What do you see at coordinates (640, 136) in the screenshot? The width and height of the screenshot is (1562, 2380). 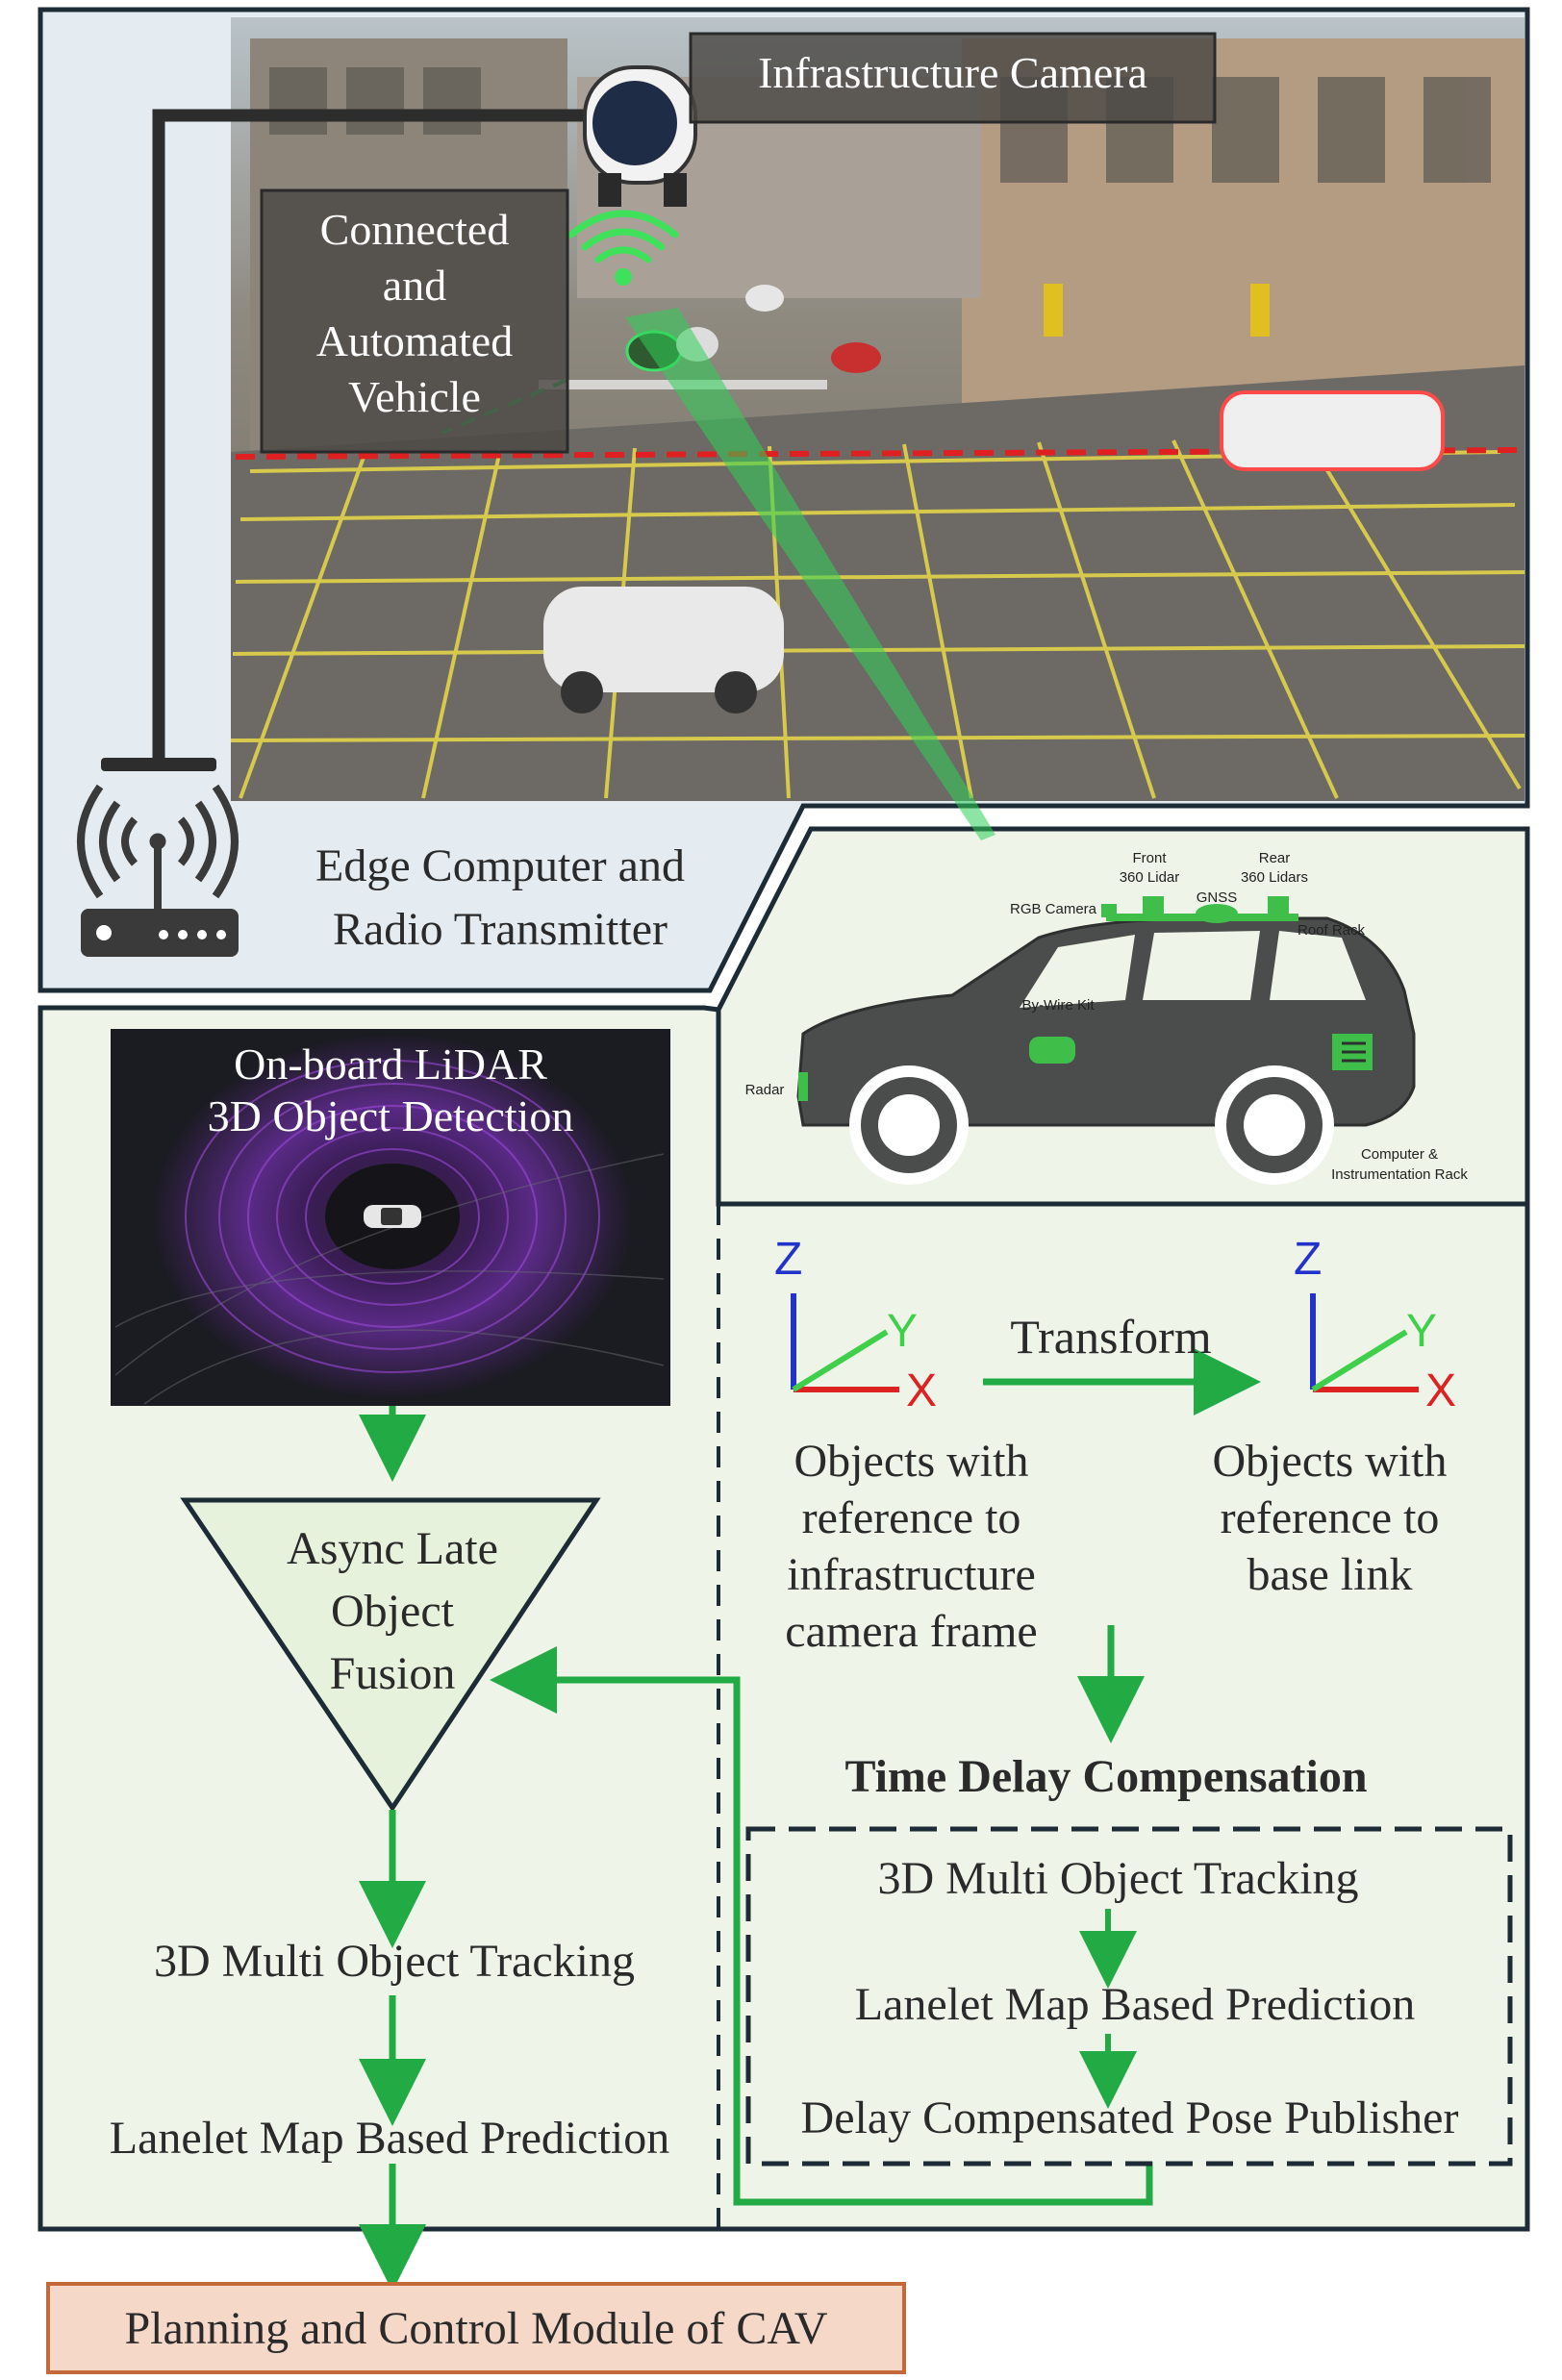 I see `infrastructure-camera-graphic` at bounding box center [640, 136].